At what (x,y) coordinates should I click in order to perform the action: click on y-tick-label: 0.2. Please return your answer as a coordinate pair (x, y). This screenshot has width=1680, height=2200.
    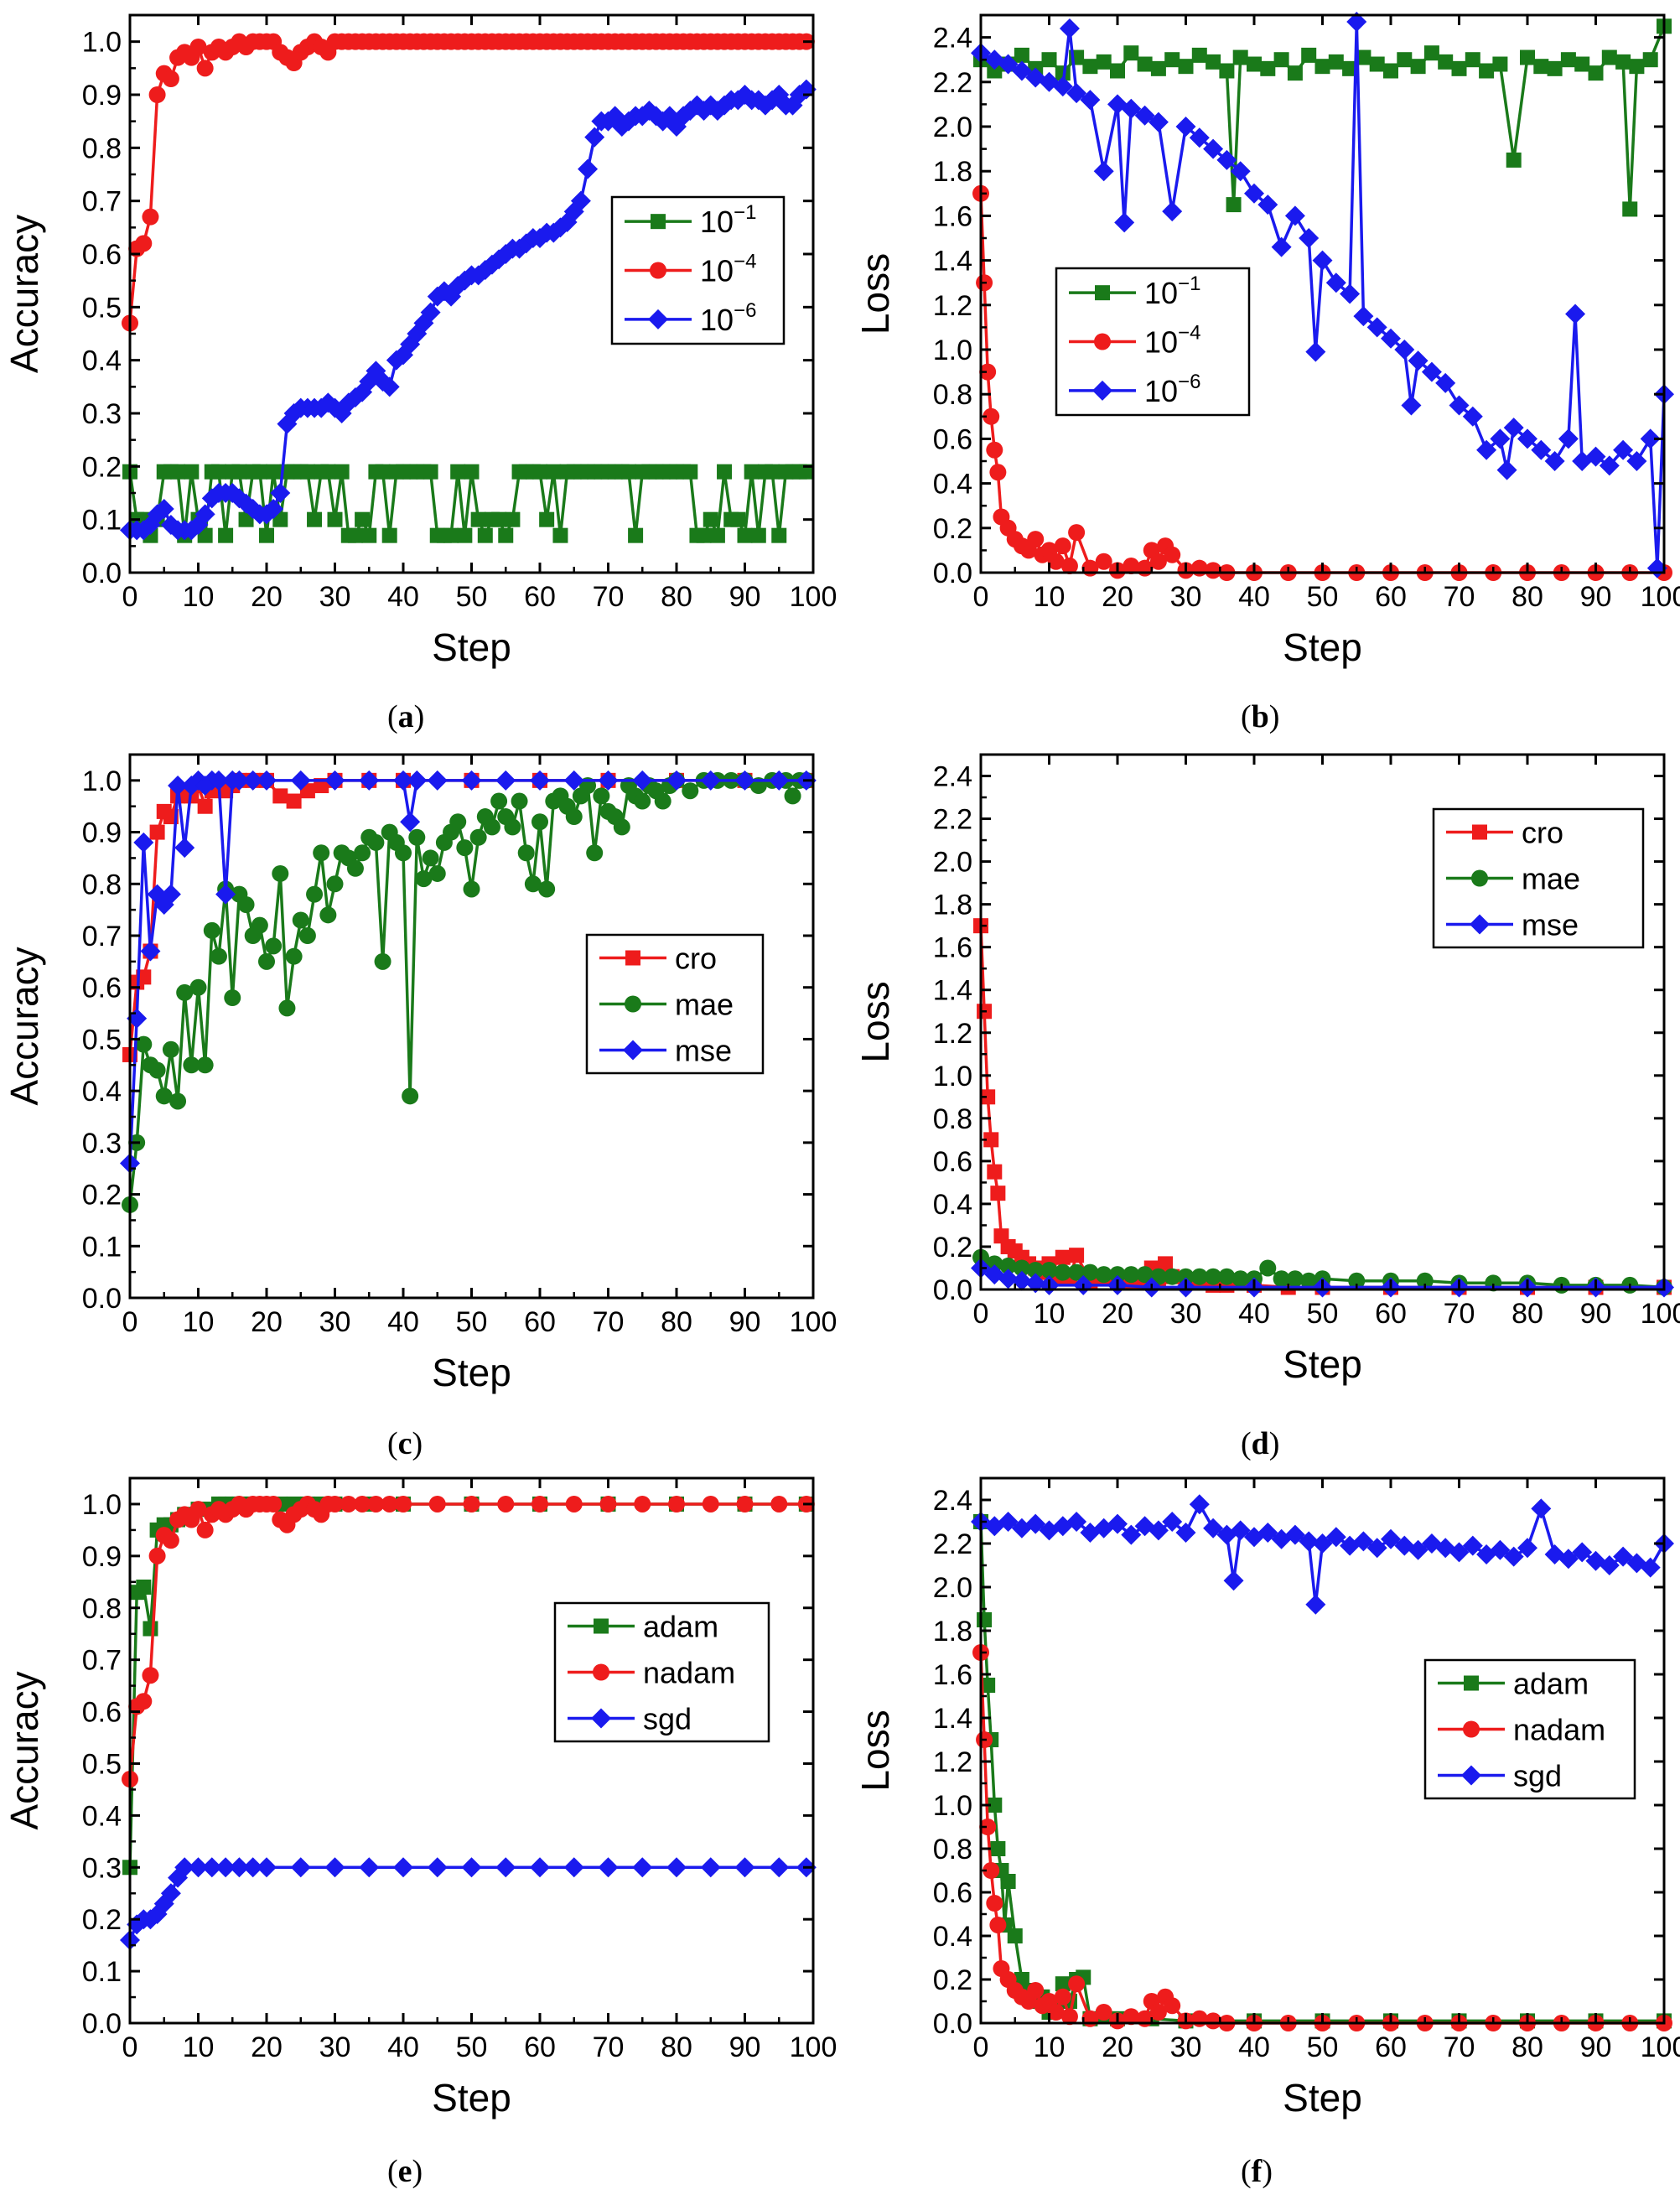
    Looking at the image, I should click on (952, 1247).